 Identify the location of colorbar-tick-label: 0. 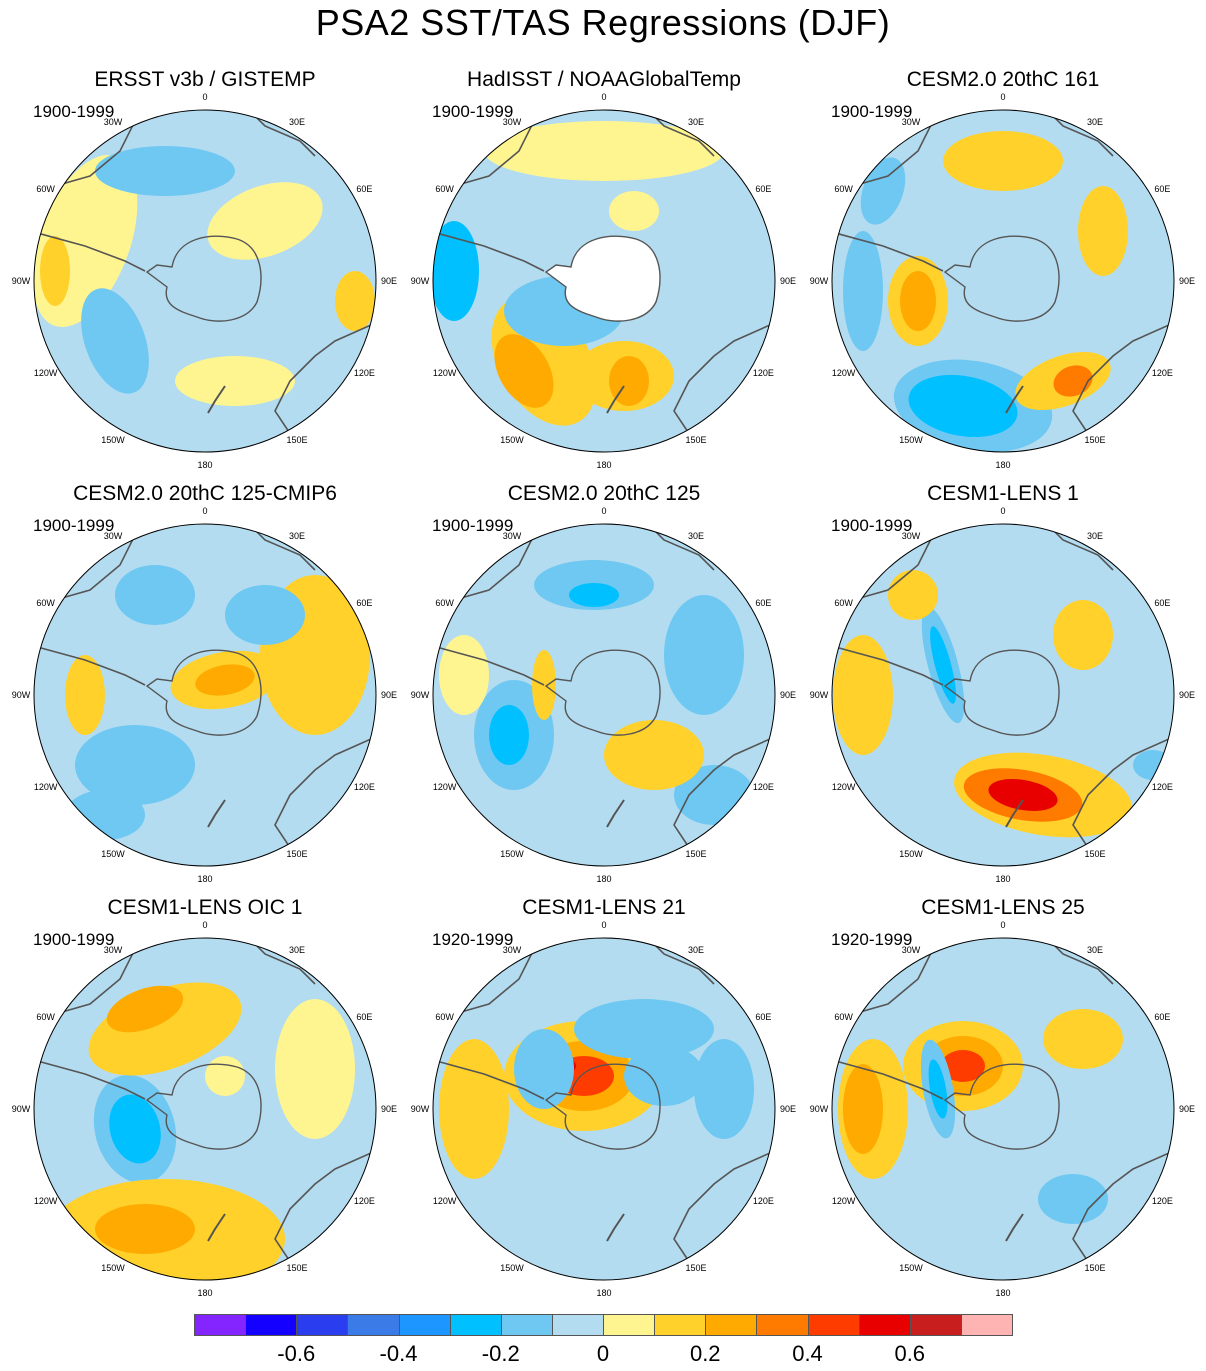
(603, 1353).